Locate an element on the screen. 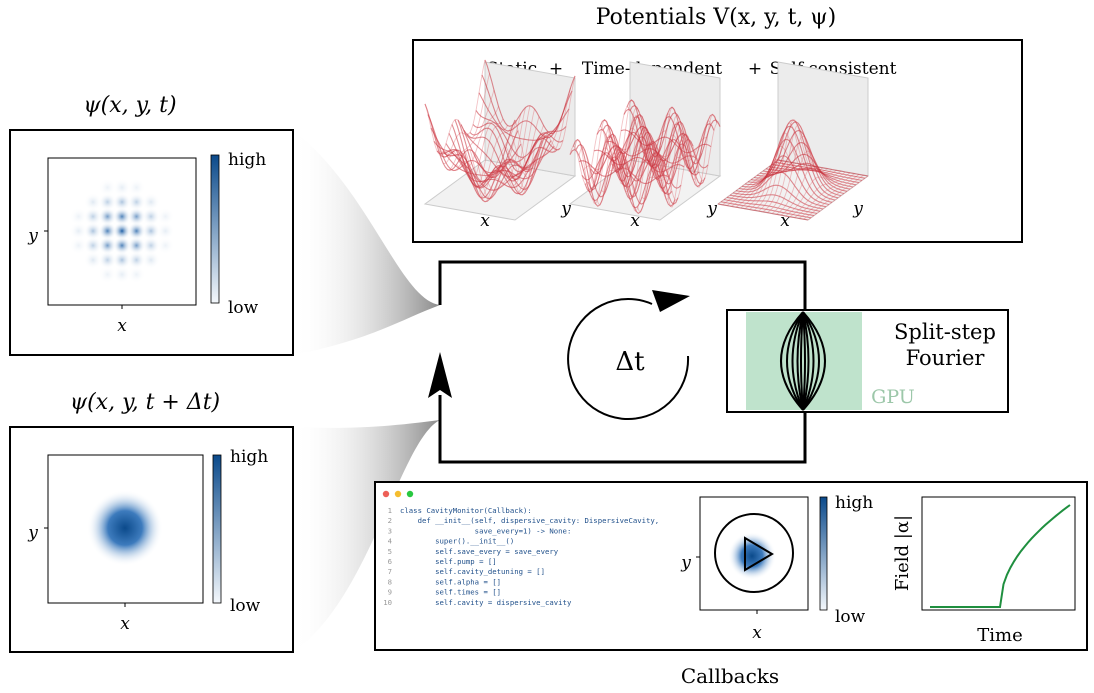 This screenshot has height=693, width=1094. solver-label: Fourier is located at coordinates (946, 358).